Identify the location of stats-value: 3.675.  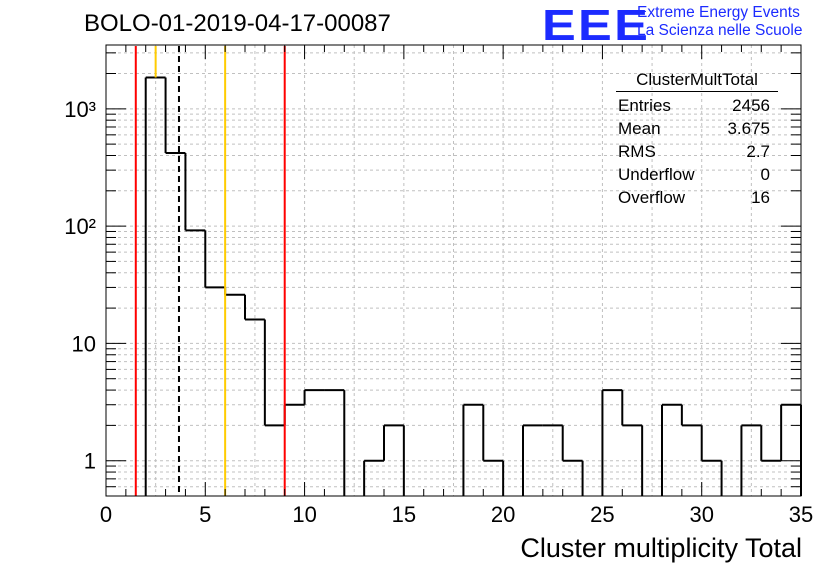
(748, 128).